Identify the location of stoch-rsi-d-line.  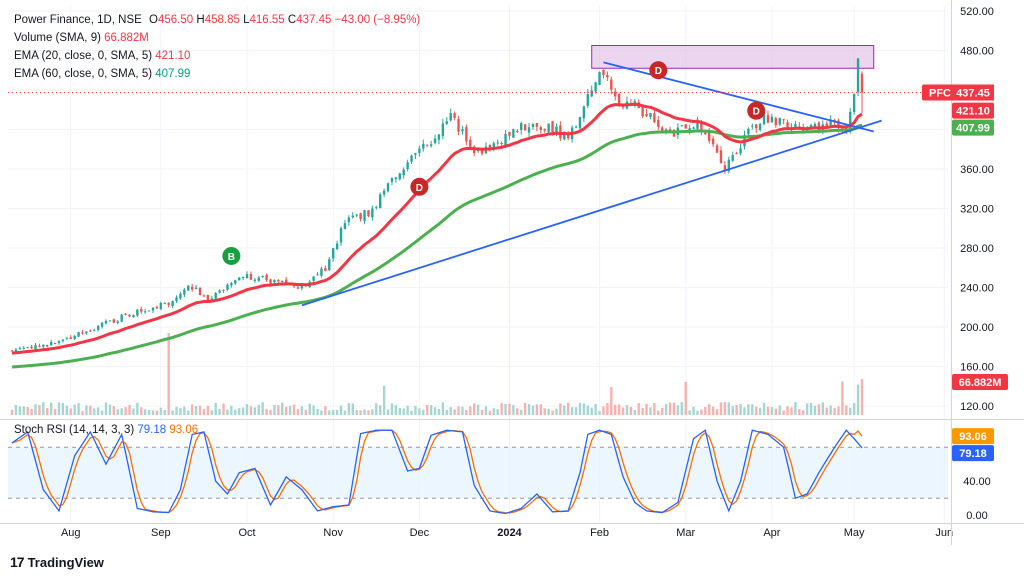
(437, 471).